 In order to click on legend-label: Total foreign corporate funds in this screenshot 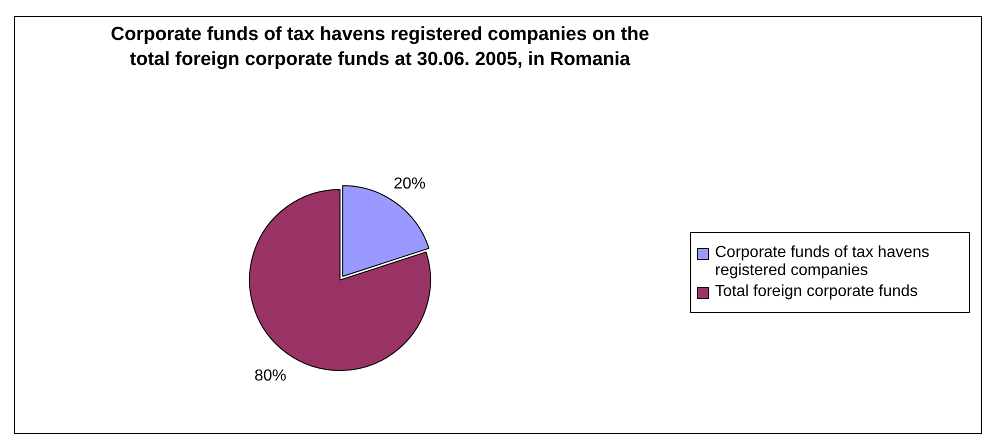, I will do `click(816, 292)`.